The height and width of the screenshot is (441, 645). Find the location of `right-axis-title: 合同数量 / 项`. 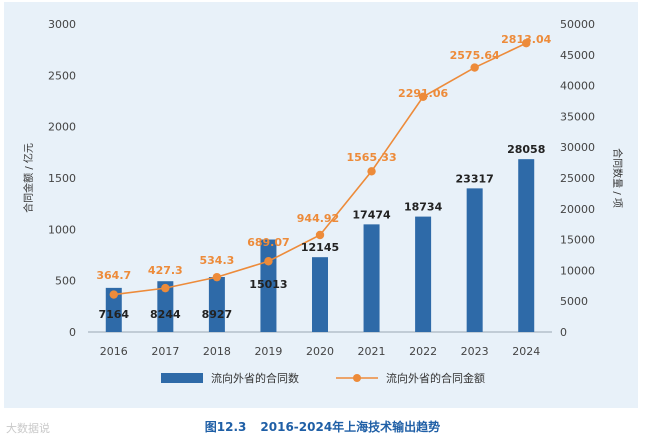

right-axis-title: 合同数量 / 项 is located at coordinates (617, 178).